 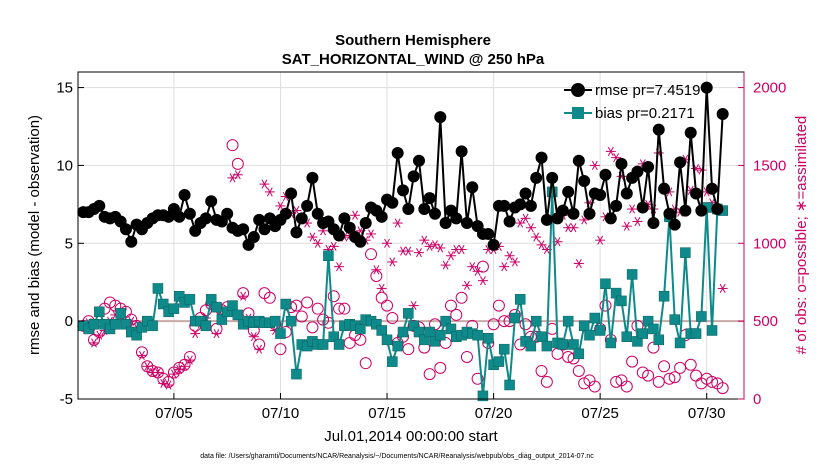 What do you see at coordinates (281, 413) in the screenshot?
I see `x-tick-label: 07/10` at bounding box center [281, 413].